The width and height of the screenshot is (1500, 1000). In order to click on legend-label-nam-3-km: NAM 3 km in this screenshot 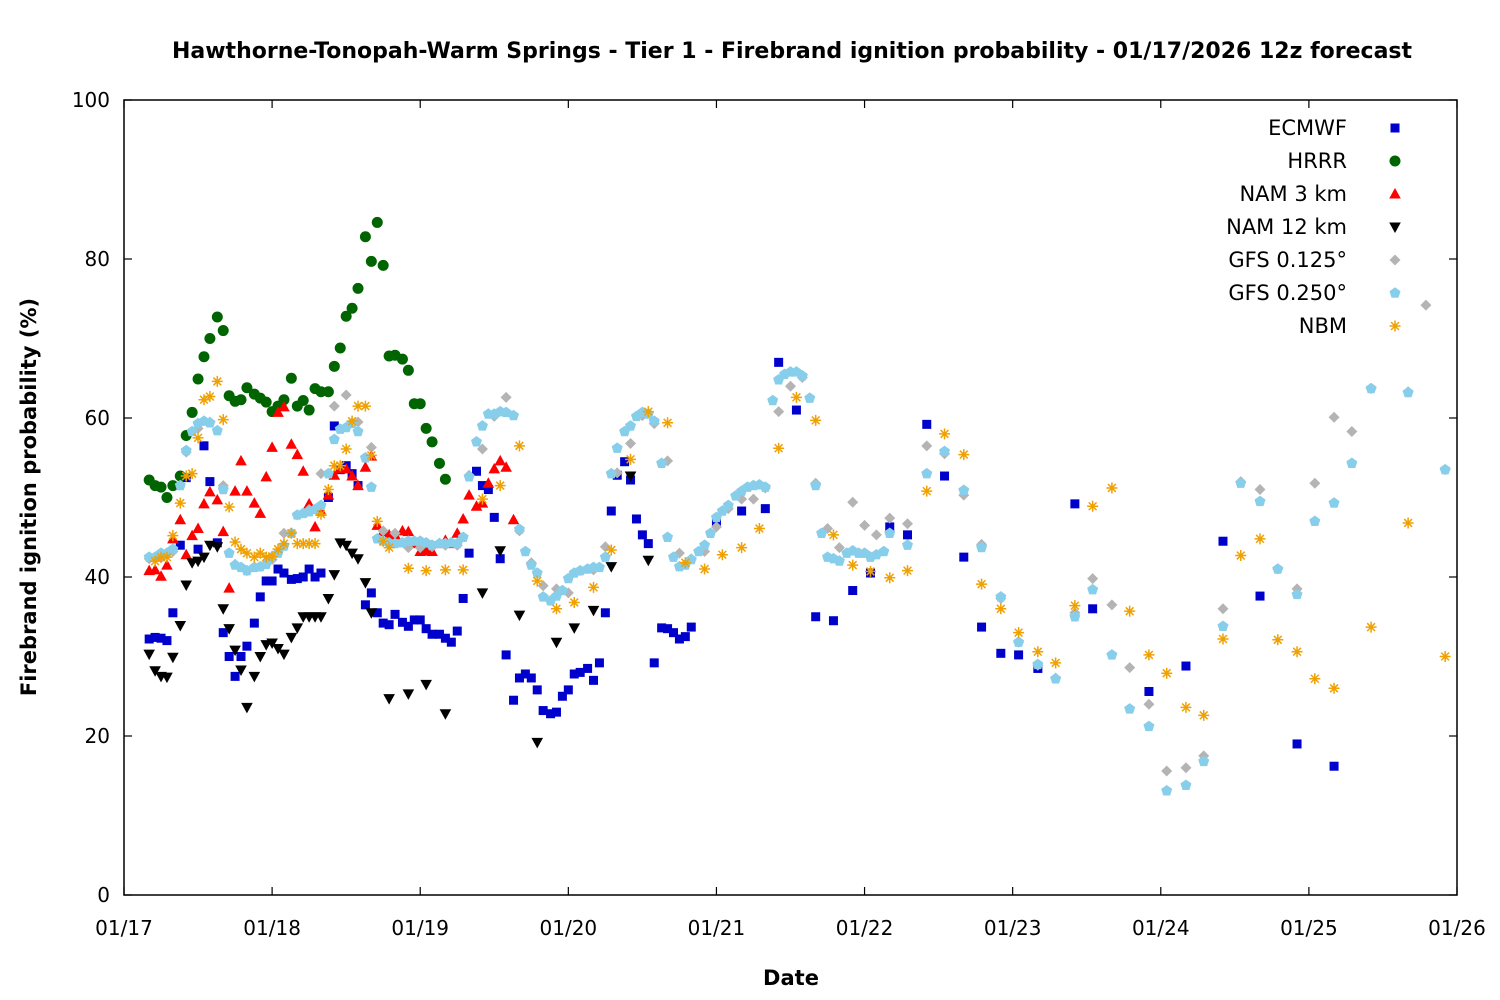, I will do `click(1293, 194)`.